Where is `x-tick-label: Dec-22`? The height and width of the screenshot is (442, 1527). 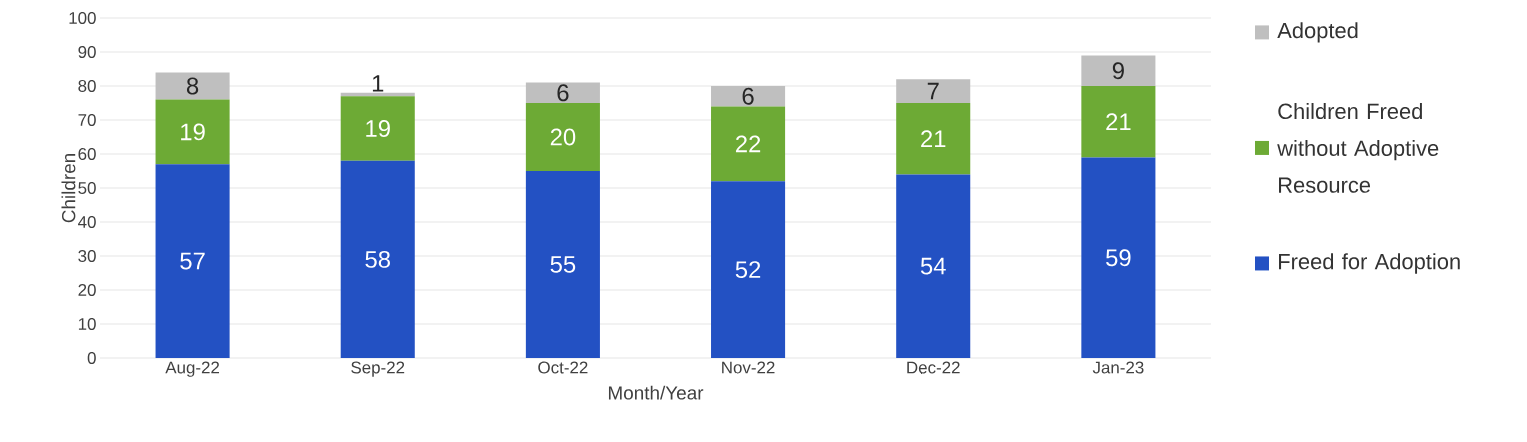 x-tick-label: Dec-22 is located at coordinates (933, 367).